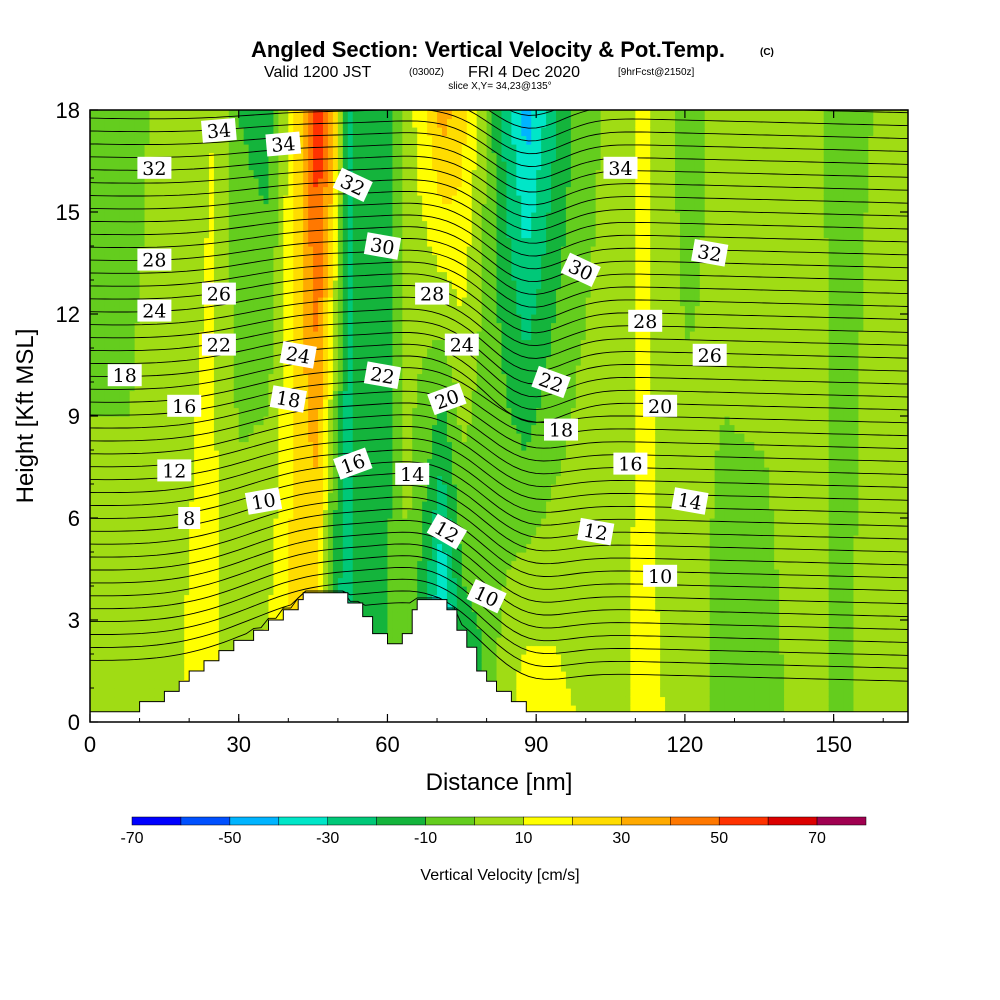  I want to click on subtitle-date: FRI 4 Dec 2020, so click(524, 72).